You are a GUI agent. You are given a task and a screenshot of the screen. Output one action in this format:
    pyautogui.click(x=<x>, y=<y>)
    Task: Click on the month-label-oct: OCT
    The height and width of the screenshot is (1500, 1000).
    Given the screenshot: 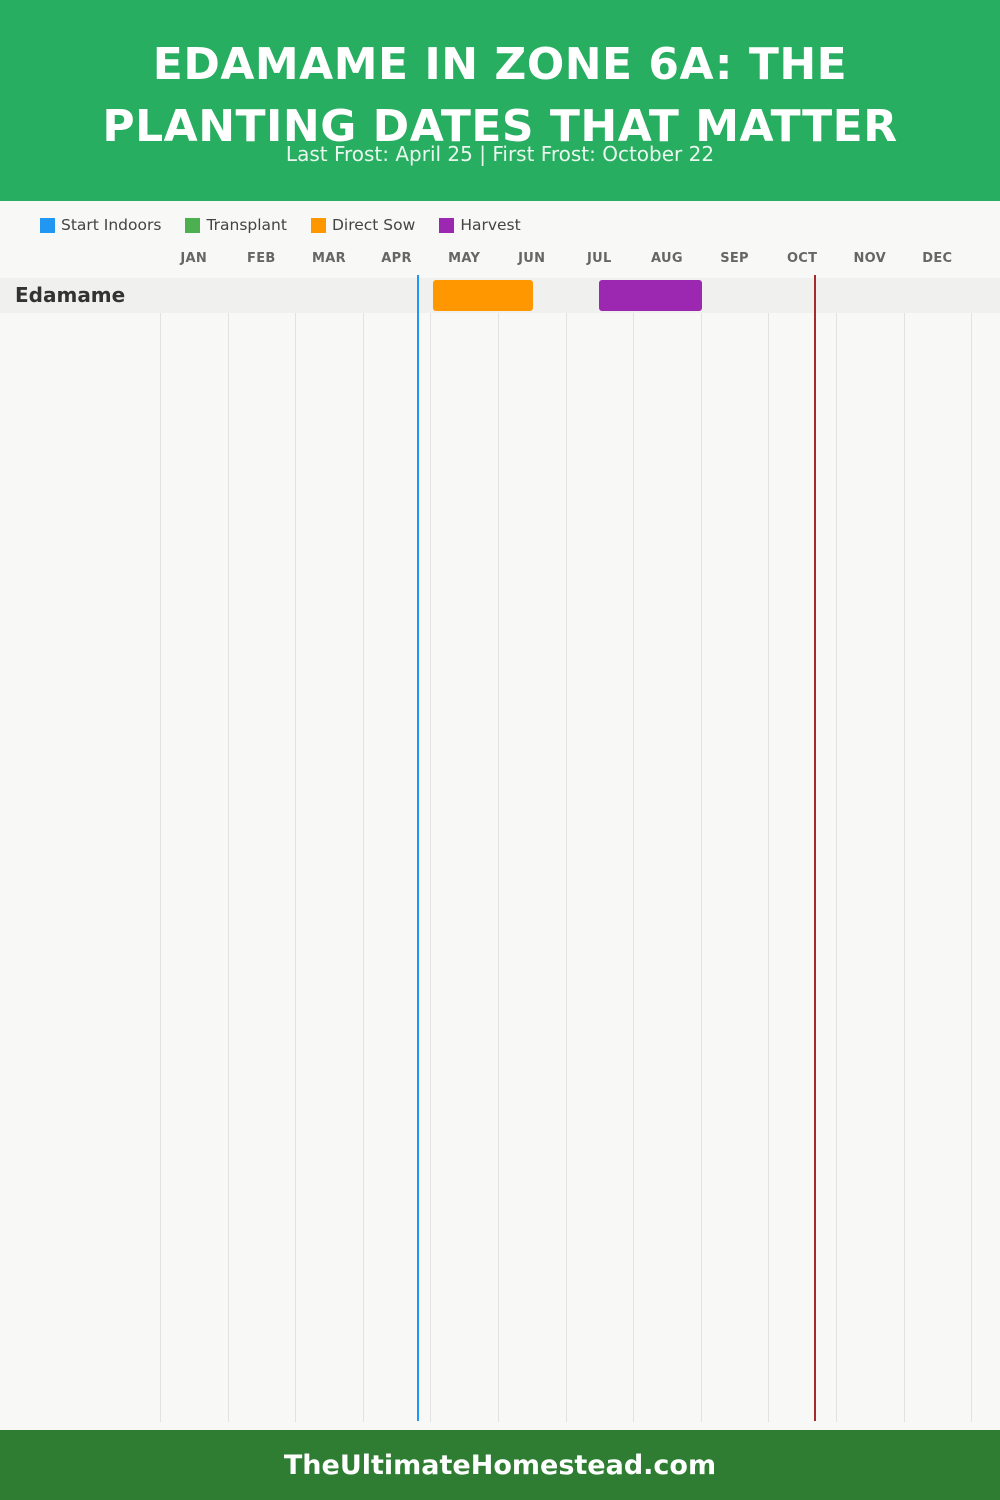 What is the action you would take?
    pyautogui.click(x=802, y=258)
    